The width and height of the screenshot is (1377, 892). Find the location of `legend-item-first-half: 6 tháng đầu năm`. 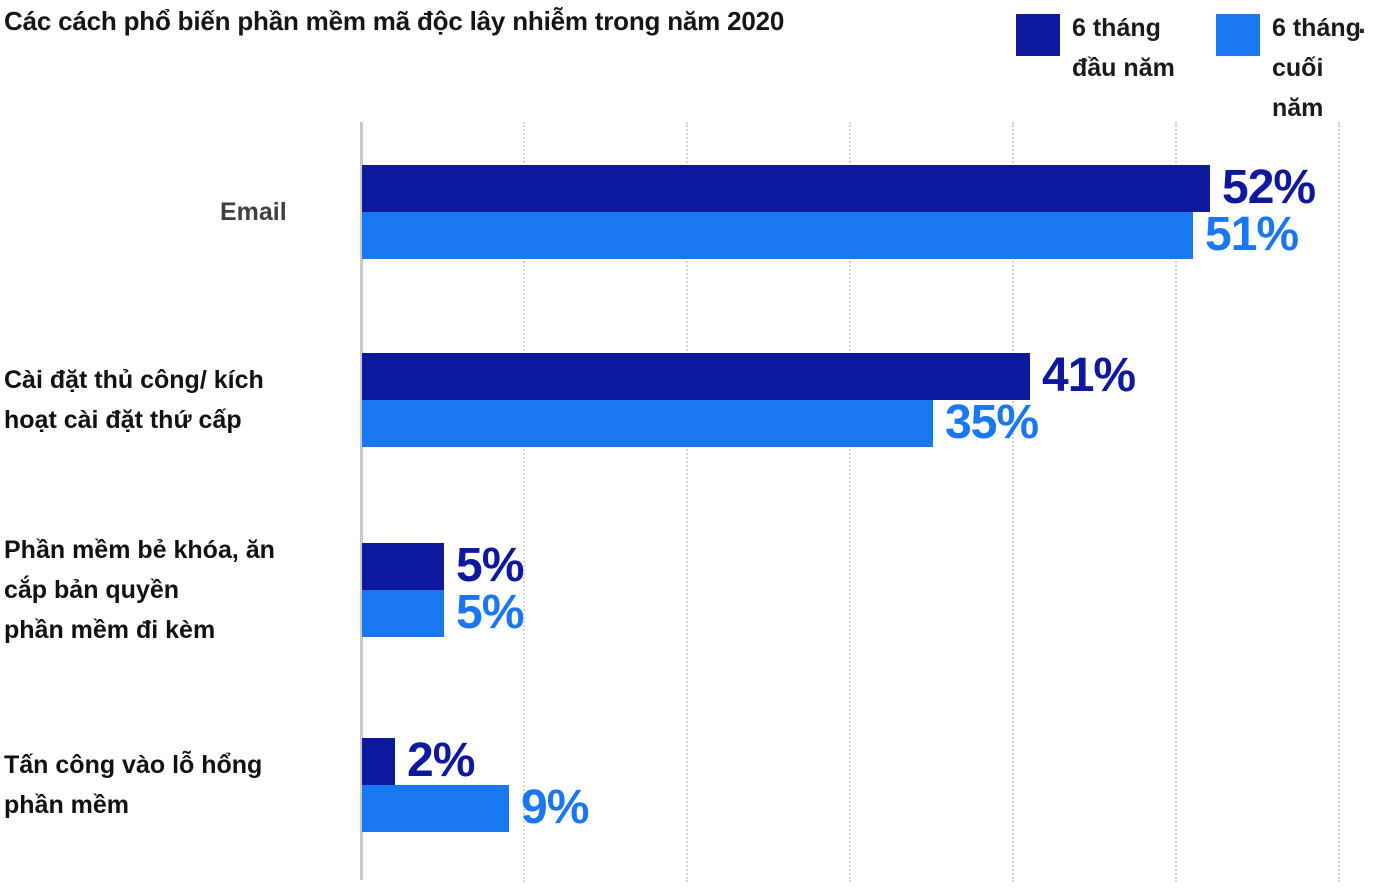

legend-item-first-half: 6 tháng đầu năm is located at coordinates (1095, 48).